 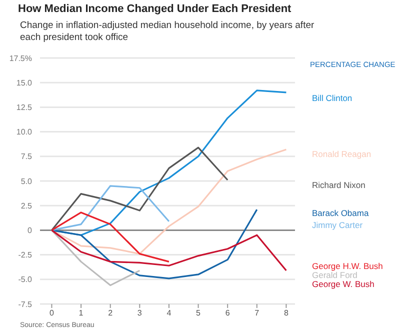 What do you see at coordinates (52, 313) in the screenshot?
I see `x-tick-label: 0` at bounding box center [52, 313].